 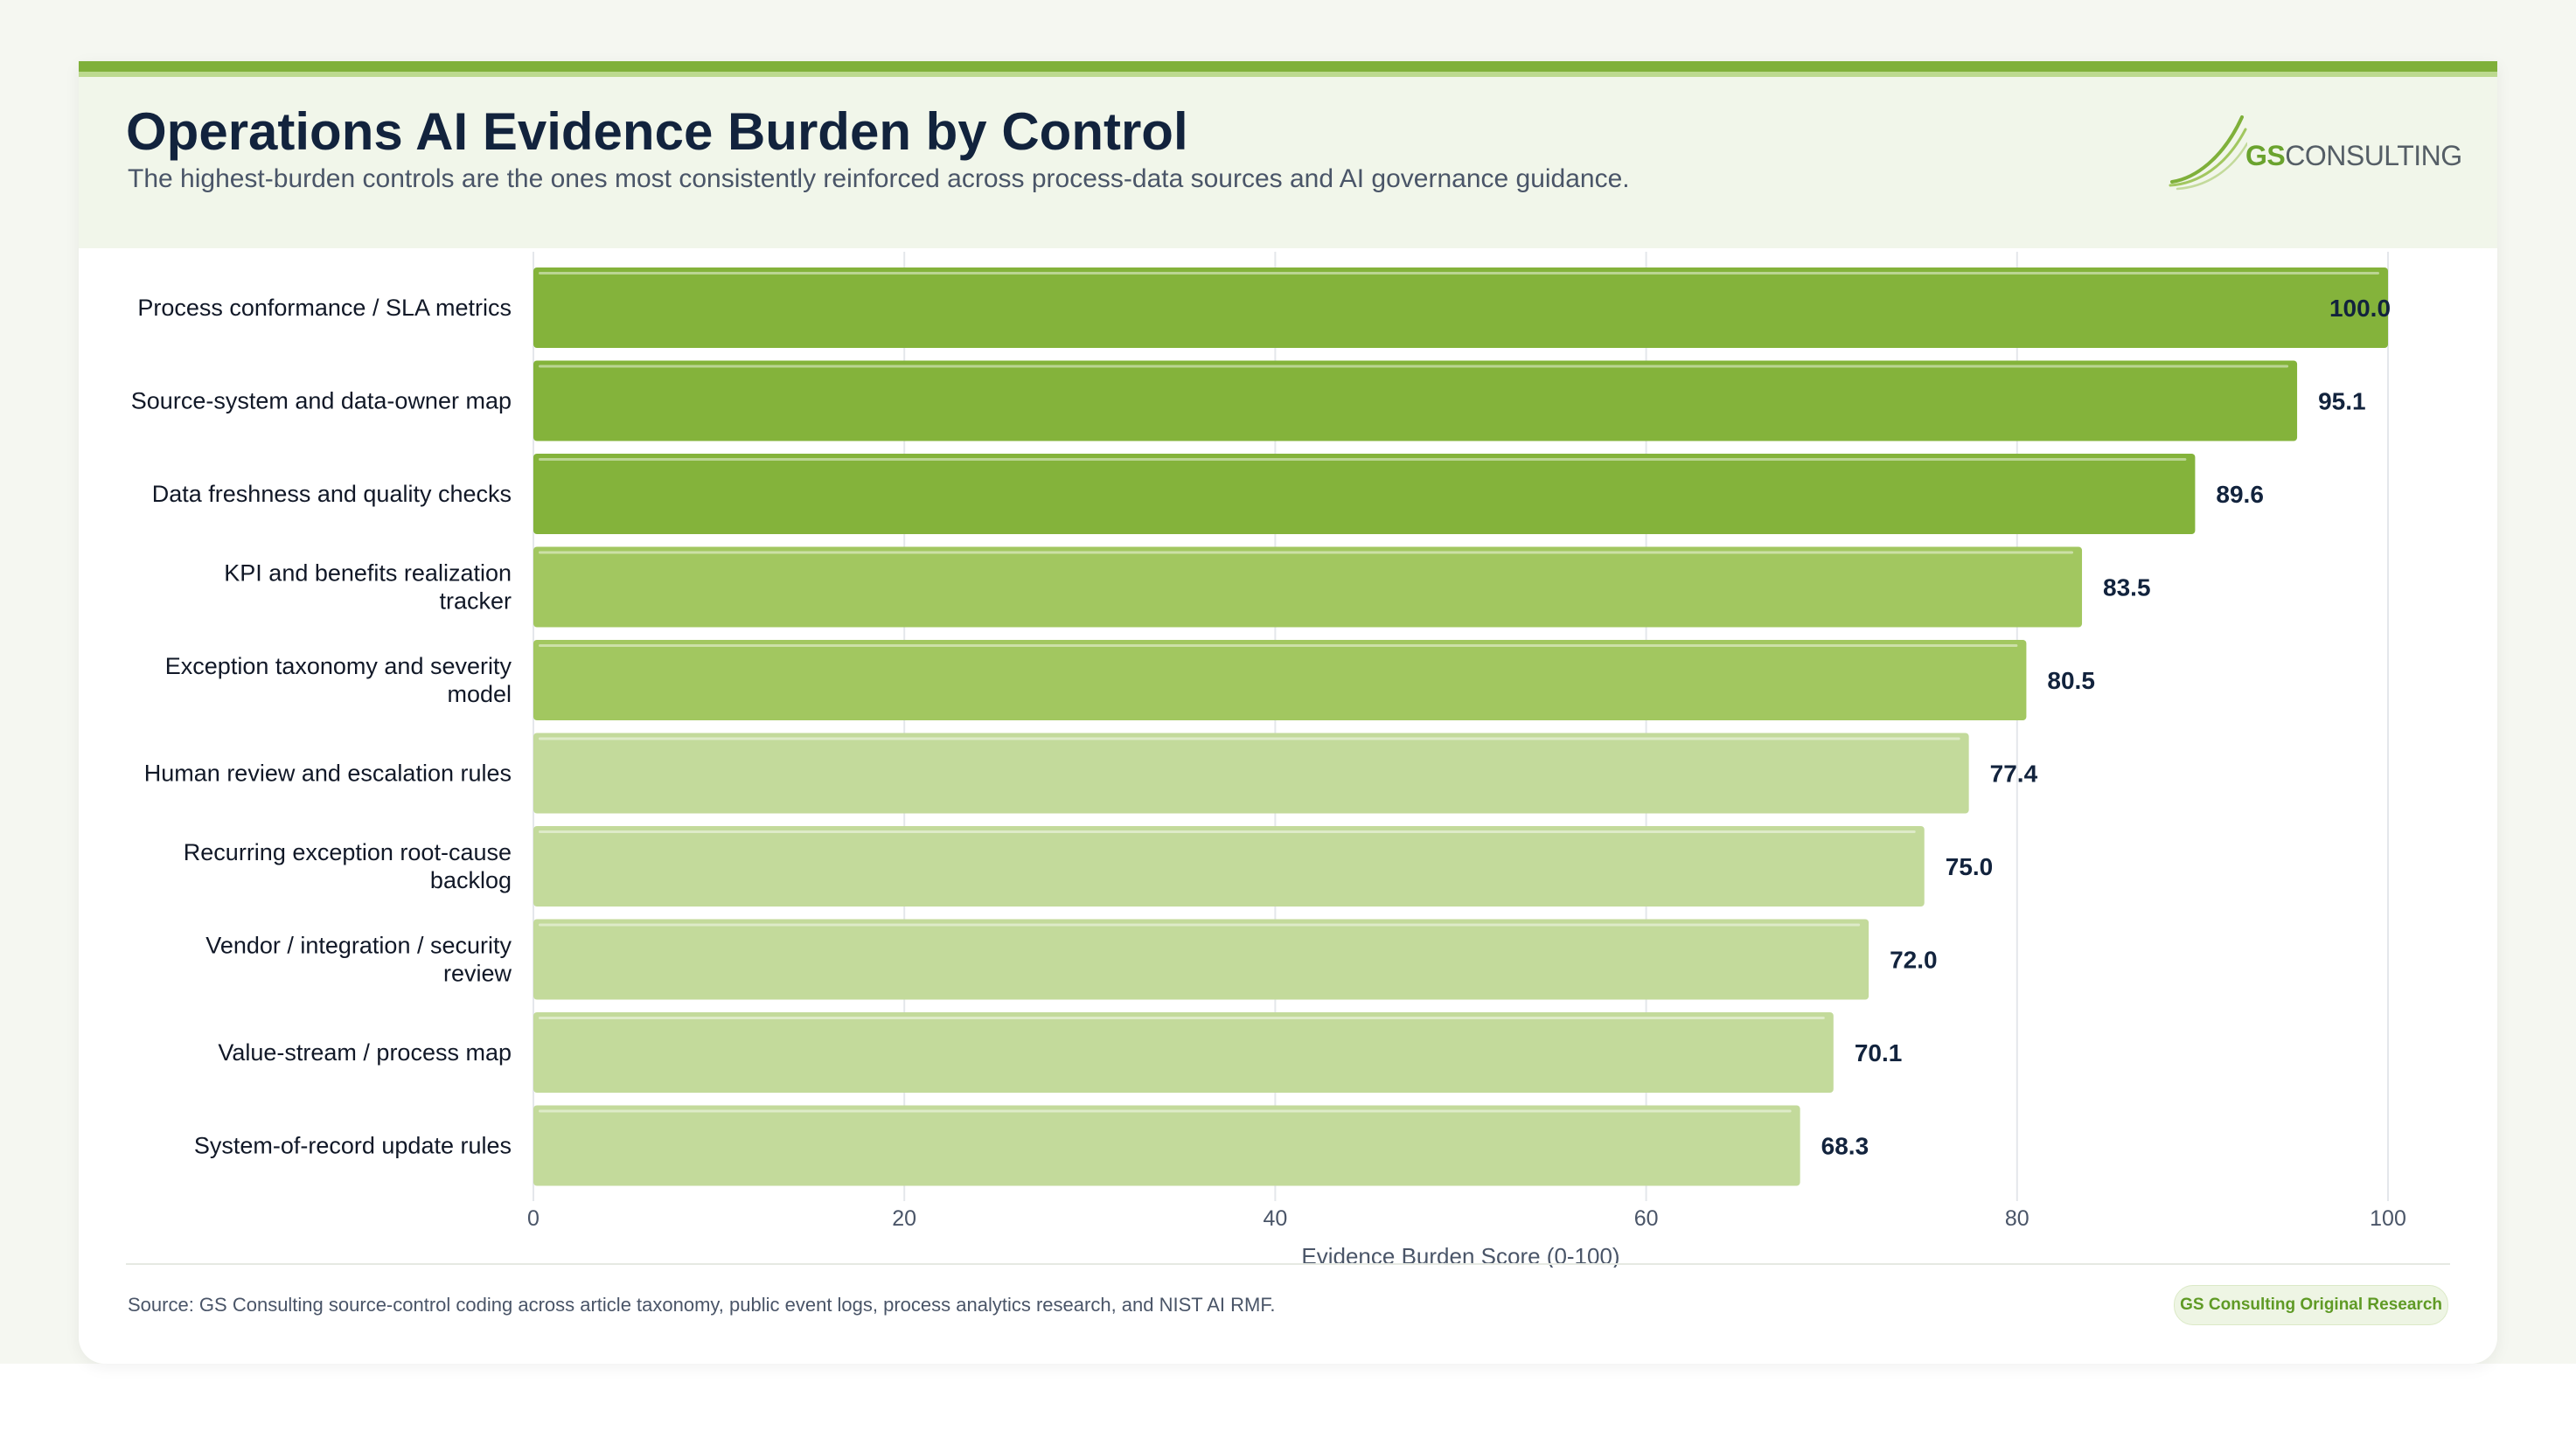 I want to click on research-badge: GS Consulting Original Research, so click(x=2311, y=1305).